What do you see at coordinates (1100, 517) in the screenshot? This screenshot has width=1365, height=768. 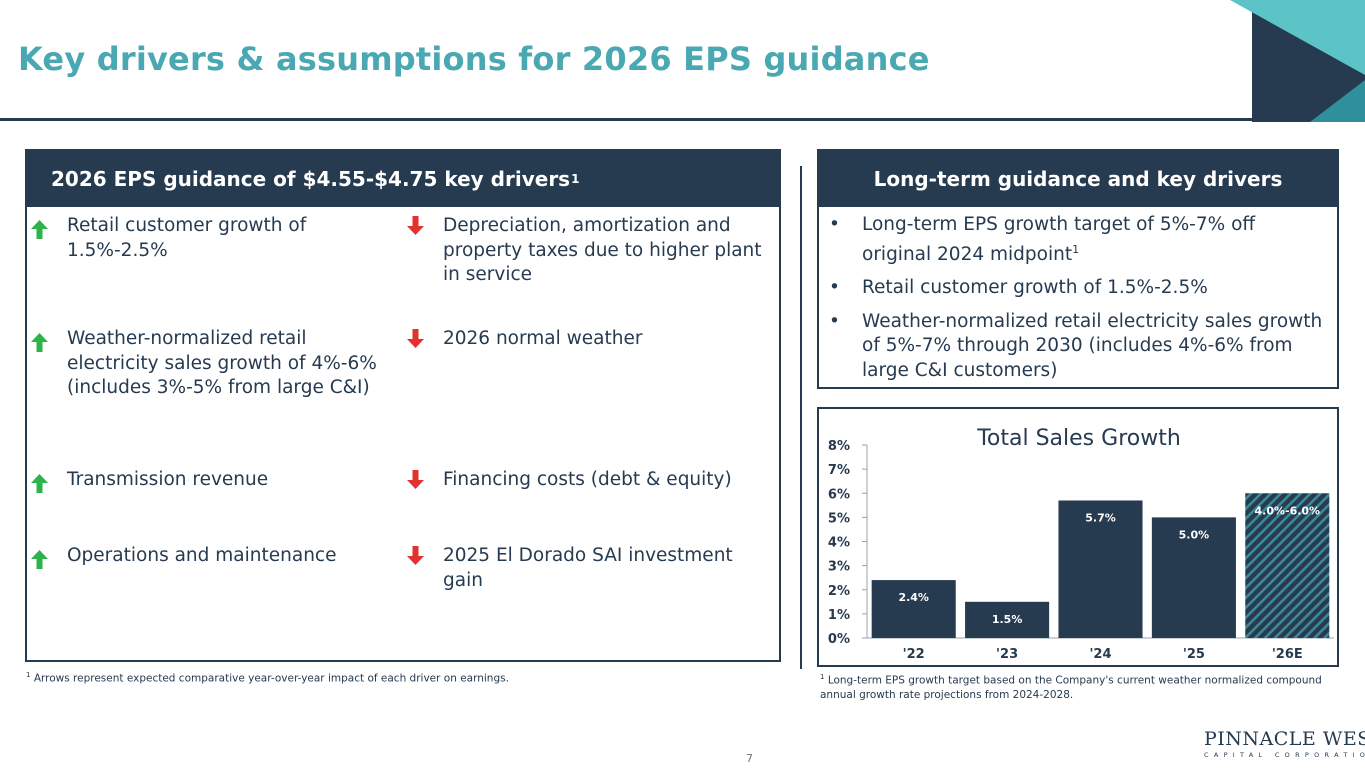 I see `bar-value-label: 5.7%` at bounding box center [1100, 517].